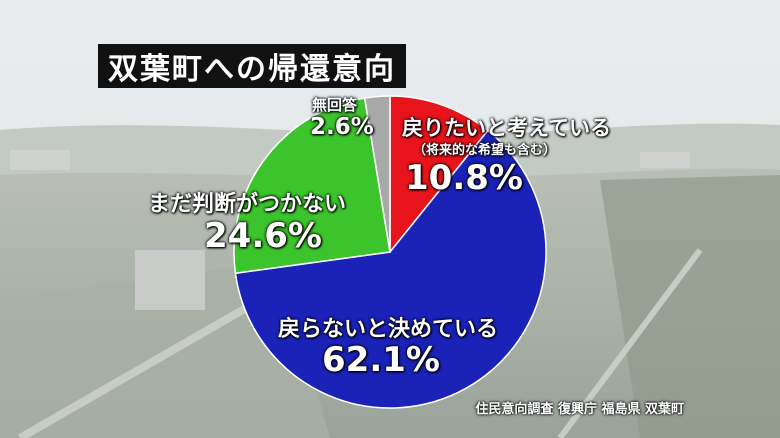 This screenshot has width=780, height=438. What do you see at coordinates (485, 150) in the screenshot?
I see `slice-sublabel-return: （将来的な希望も含む）` at bounding box center [485, 150].